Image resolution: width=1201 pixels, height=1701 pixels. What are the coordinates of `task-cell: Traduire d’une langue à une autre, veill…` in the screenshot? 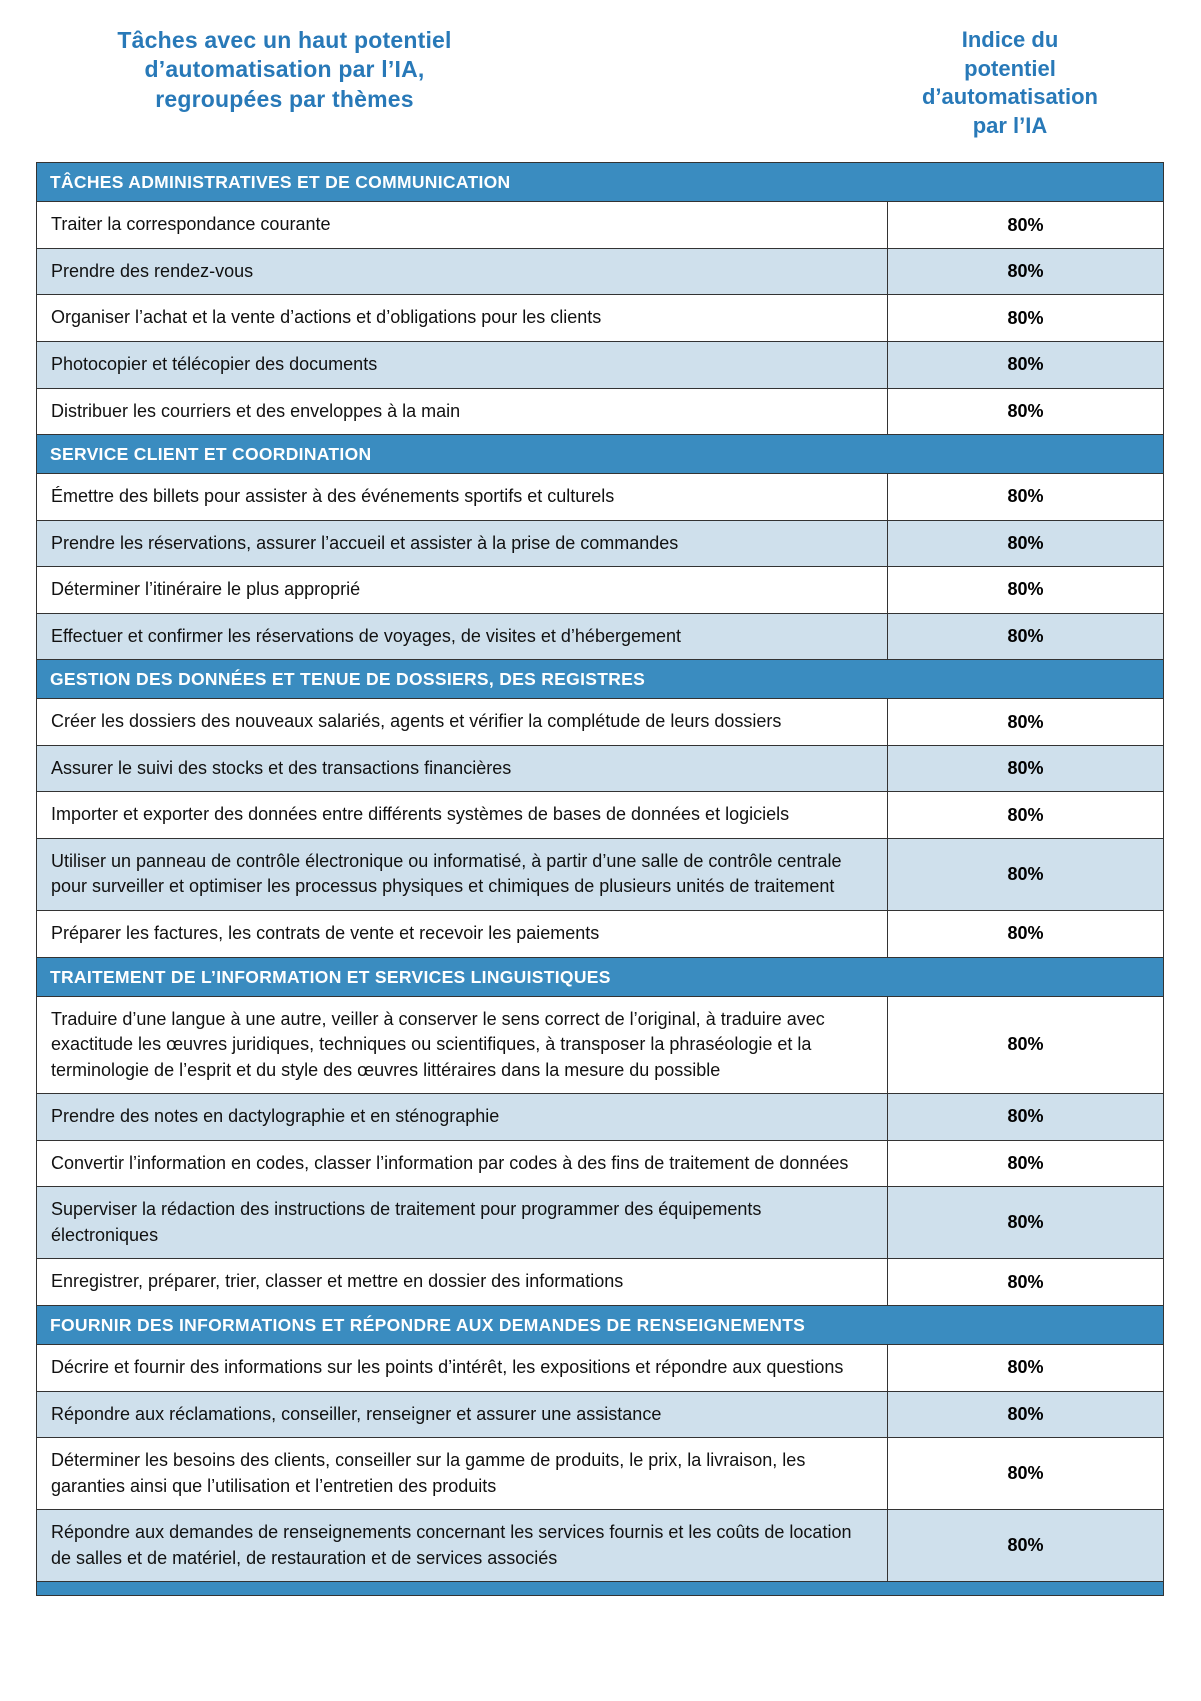 It's located at (438, 1044).